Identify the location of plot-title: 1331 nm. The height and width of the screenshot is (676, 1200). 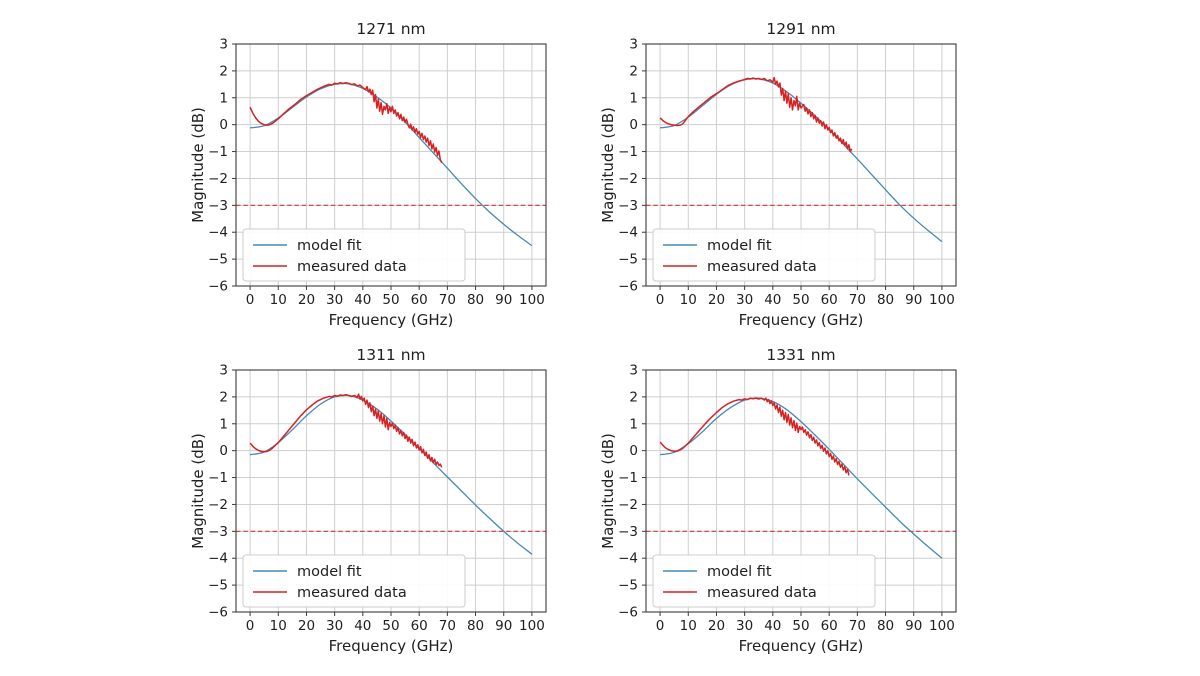
(800, 355).